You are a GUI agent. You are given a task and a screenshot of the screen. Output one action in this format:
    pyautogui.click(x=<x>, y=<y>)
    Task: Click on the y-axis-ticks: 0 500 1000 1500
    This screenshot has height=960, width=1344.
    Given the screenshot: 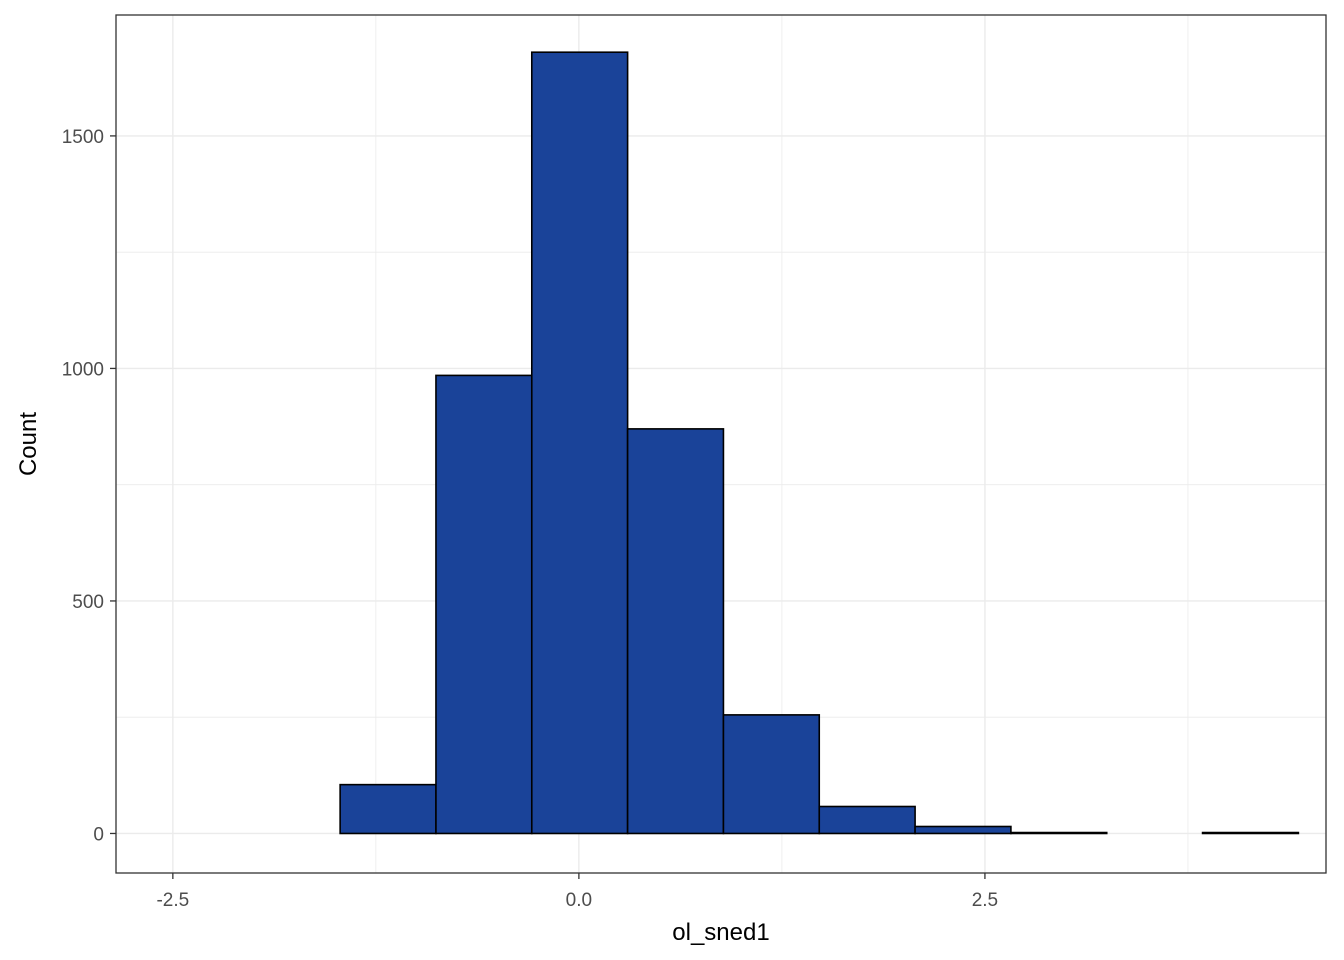 What is the action you would take?
    pyautogui.click(x=89, y=486)
    